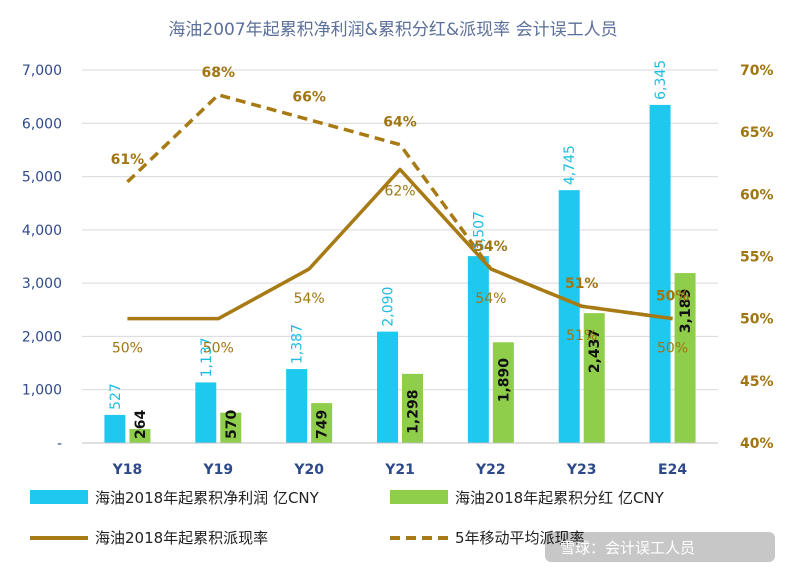 The height and width of the screenshot is (574, 786). What do you see at coordinates (219, 73) in the screenshot?
I see `moving-average-label: 68%` at bounding box center [219, 73].